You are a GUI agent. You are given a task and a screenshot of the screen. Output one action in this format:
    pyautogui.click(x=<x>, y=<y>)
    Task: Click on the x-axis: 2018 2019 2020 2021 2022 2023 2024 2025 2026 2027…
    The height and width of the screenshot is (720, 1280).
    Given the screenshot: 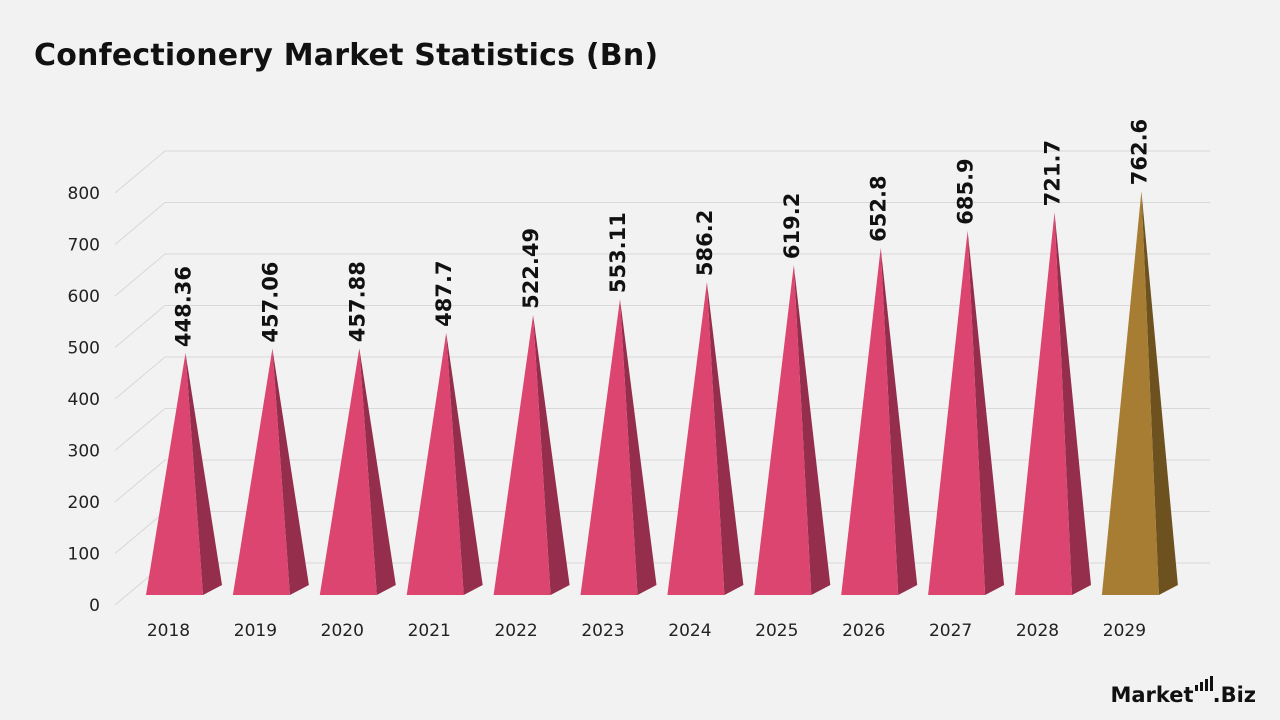 What is the action you would take?
    pyautogui.click(x=646, y=631)
    